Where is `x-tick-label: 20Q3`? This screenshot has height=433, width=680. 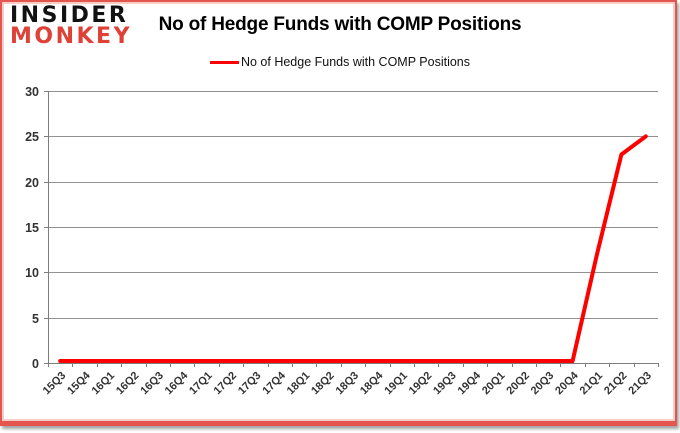 x-tick-label: 20Q3 is located at coordinates (543, 384).